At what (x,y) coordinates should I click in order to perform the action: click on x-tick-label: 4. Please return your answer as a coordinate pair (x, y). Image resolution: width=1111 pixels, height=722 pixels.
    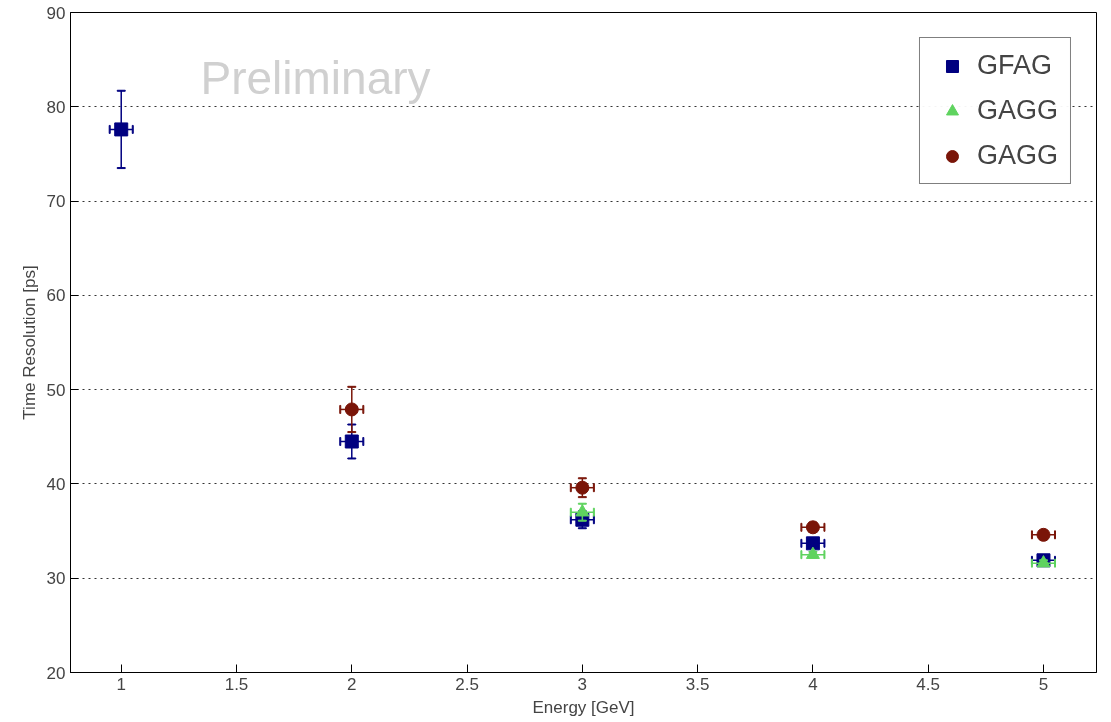
    Looking at the image, I should click on (813, 684).